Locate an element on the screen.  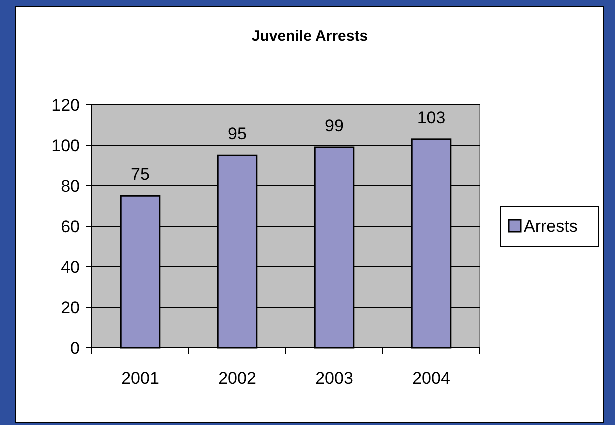
y-tick-label: 60 is located at coordinates (70, 226).